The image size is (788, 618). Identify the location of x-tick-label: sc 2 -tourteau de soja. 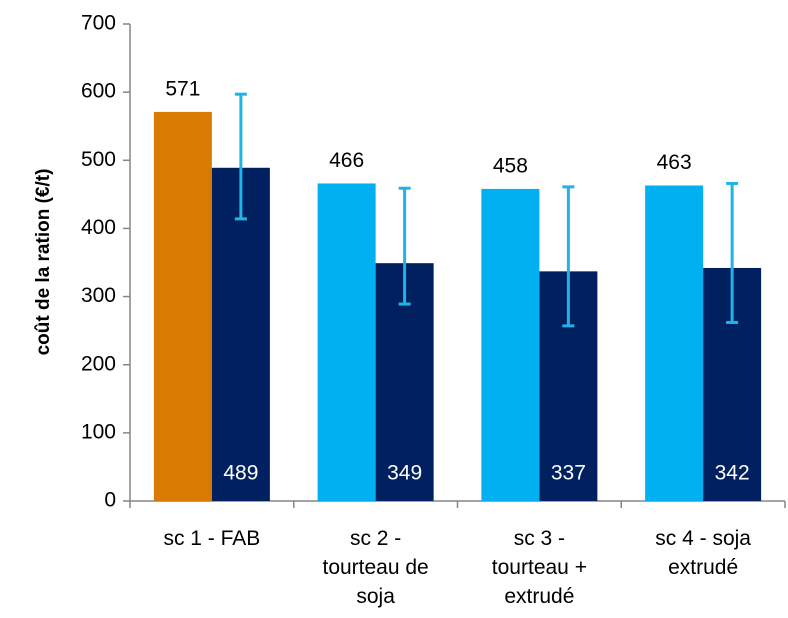
(375, 567).